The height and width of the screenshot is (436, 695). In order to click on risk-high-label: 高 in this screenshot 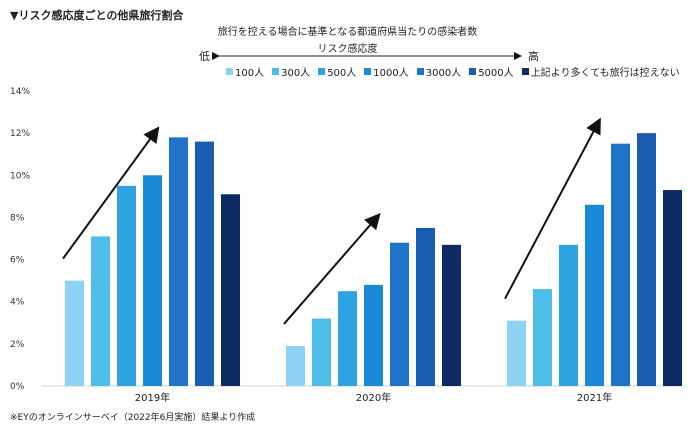, I will do `click(533, 56)`.